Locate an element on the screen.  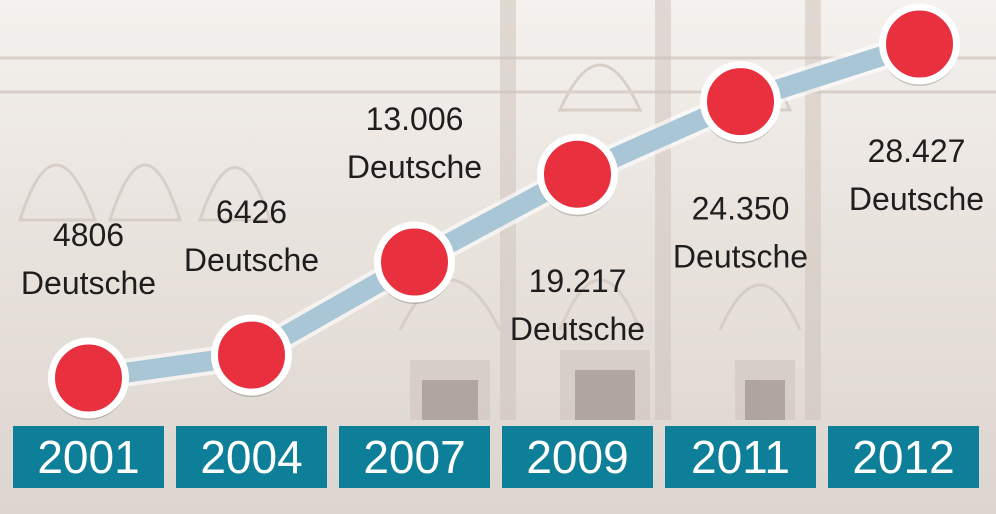
data-label-unit-2011: Deutsche is located at coordinates (740, 257).